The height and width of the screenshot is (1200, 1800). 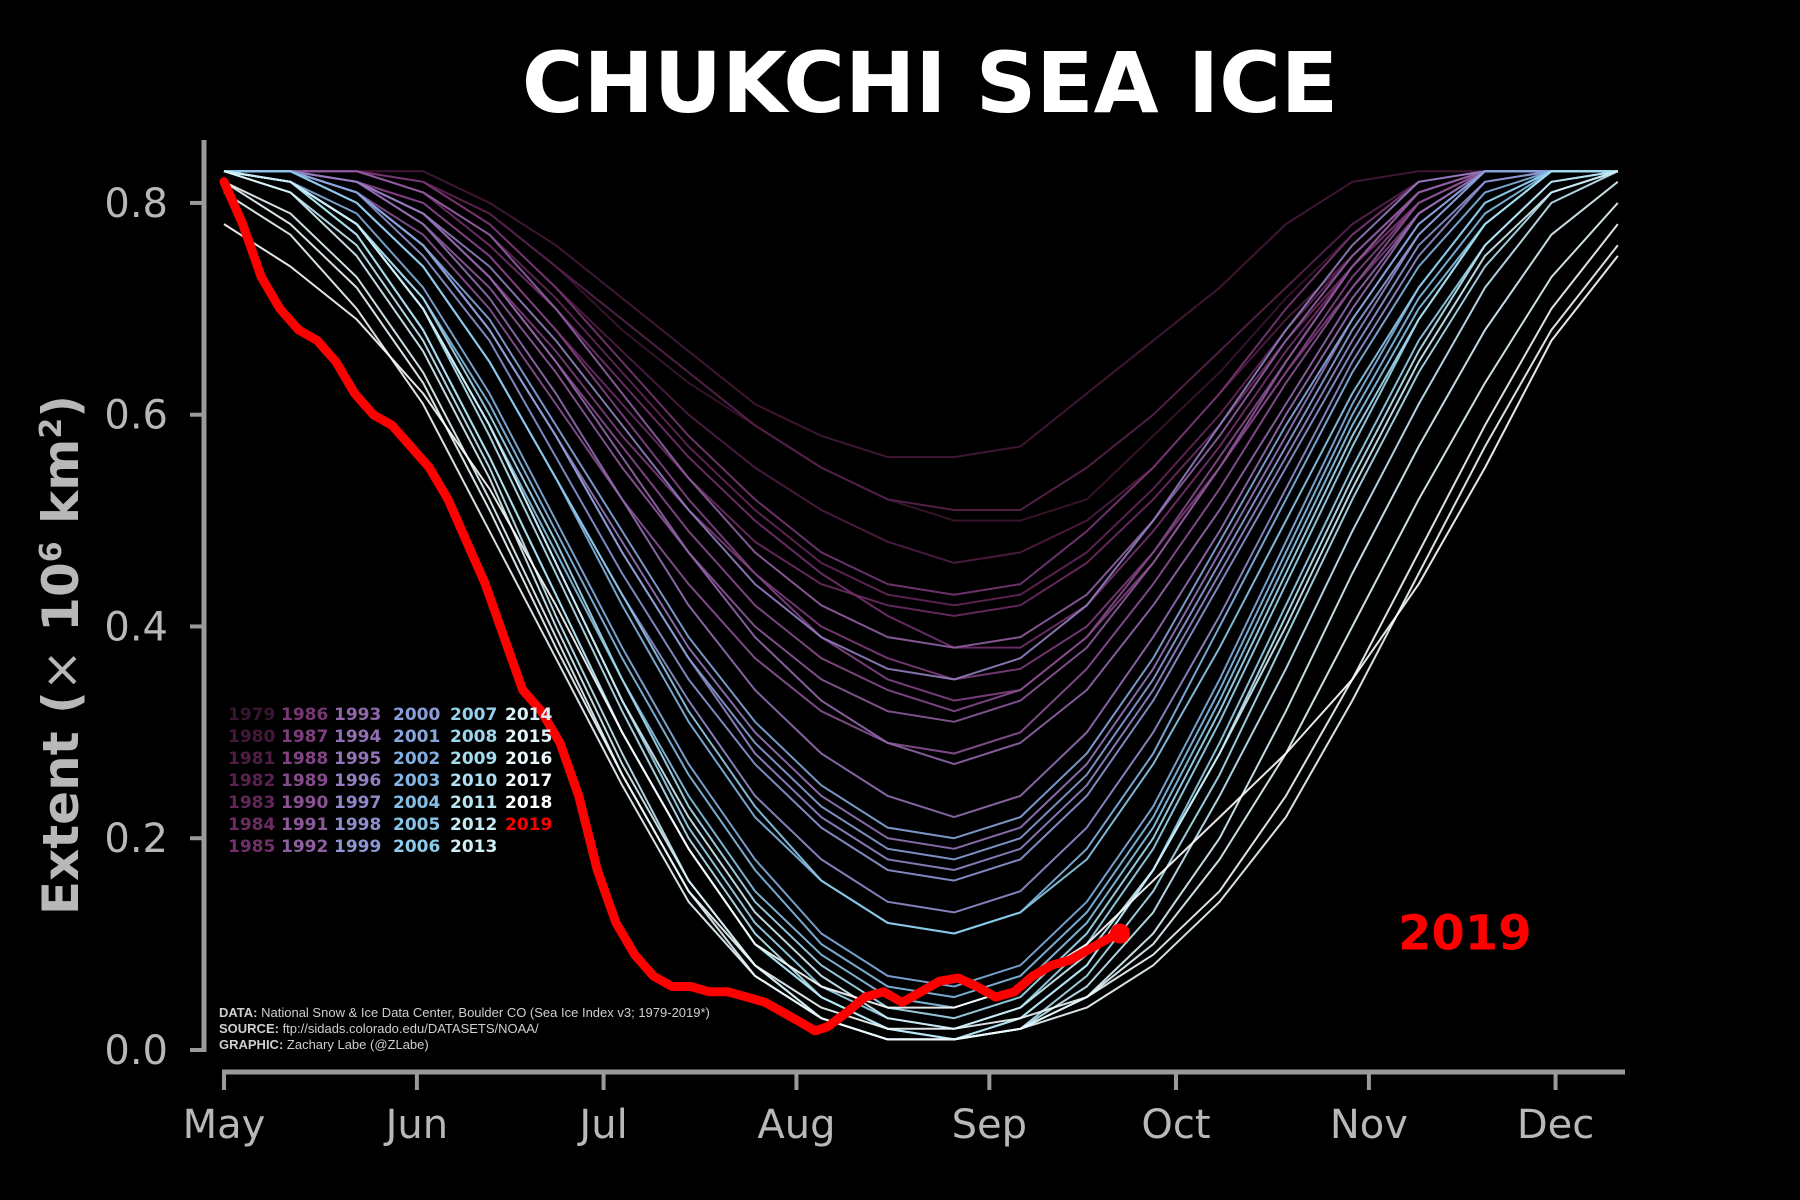 I want to click on legend-year-2005: 2005, so click(x=416, y=825).